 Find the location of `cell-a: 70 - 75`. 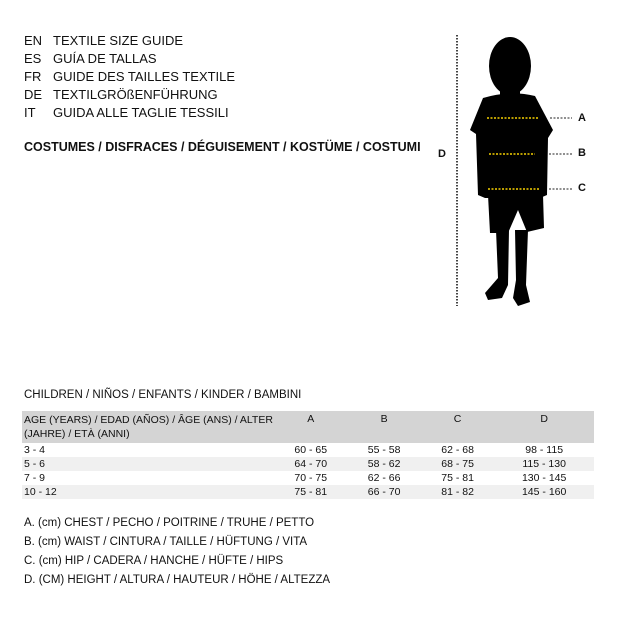

cell-a: 70 - 75 is located at coordinates (311, 478).